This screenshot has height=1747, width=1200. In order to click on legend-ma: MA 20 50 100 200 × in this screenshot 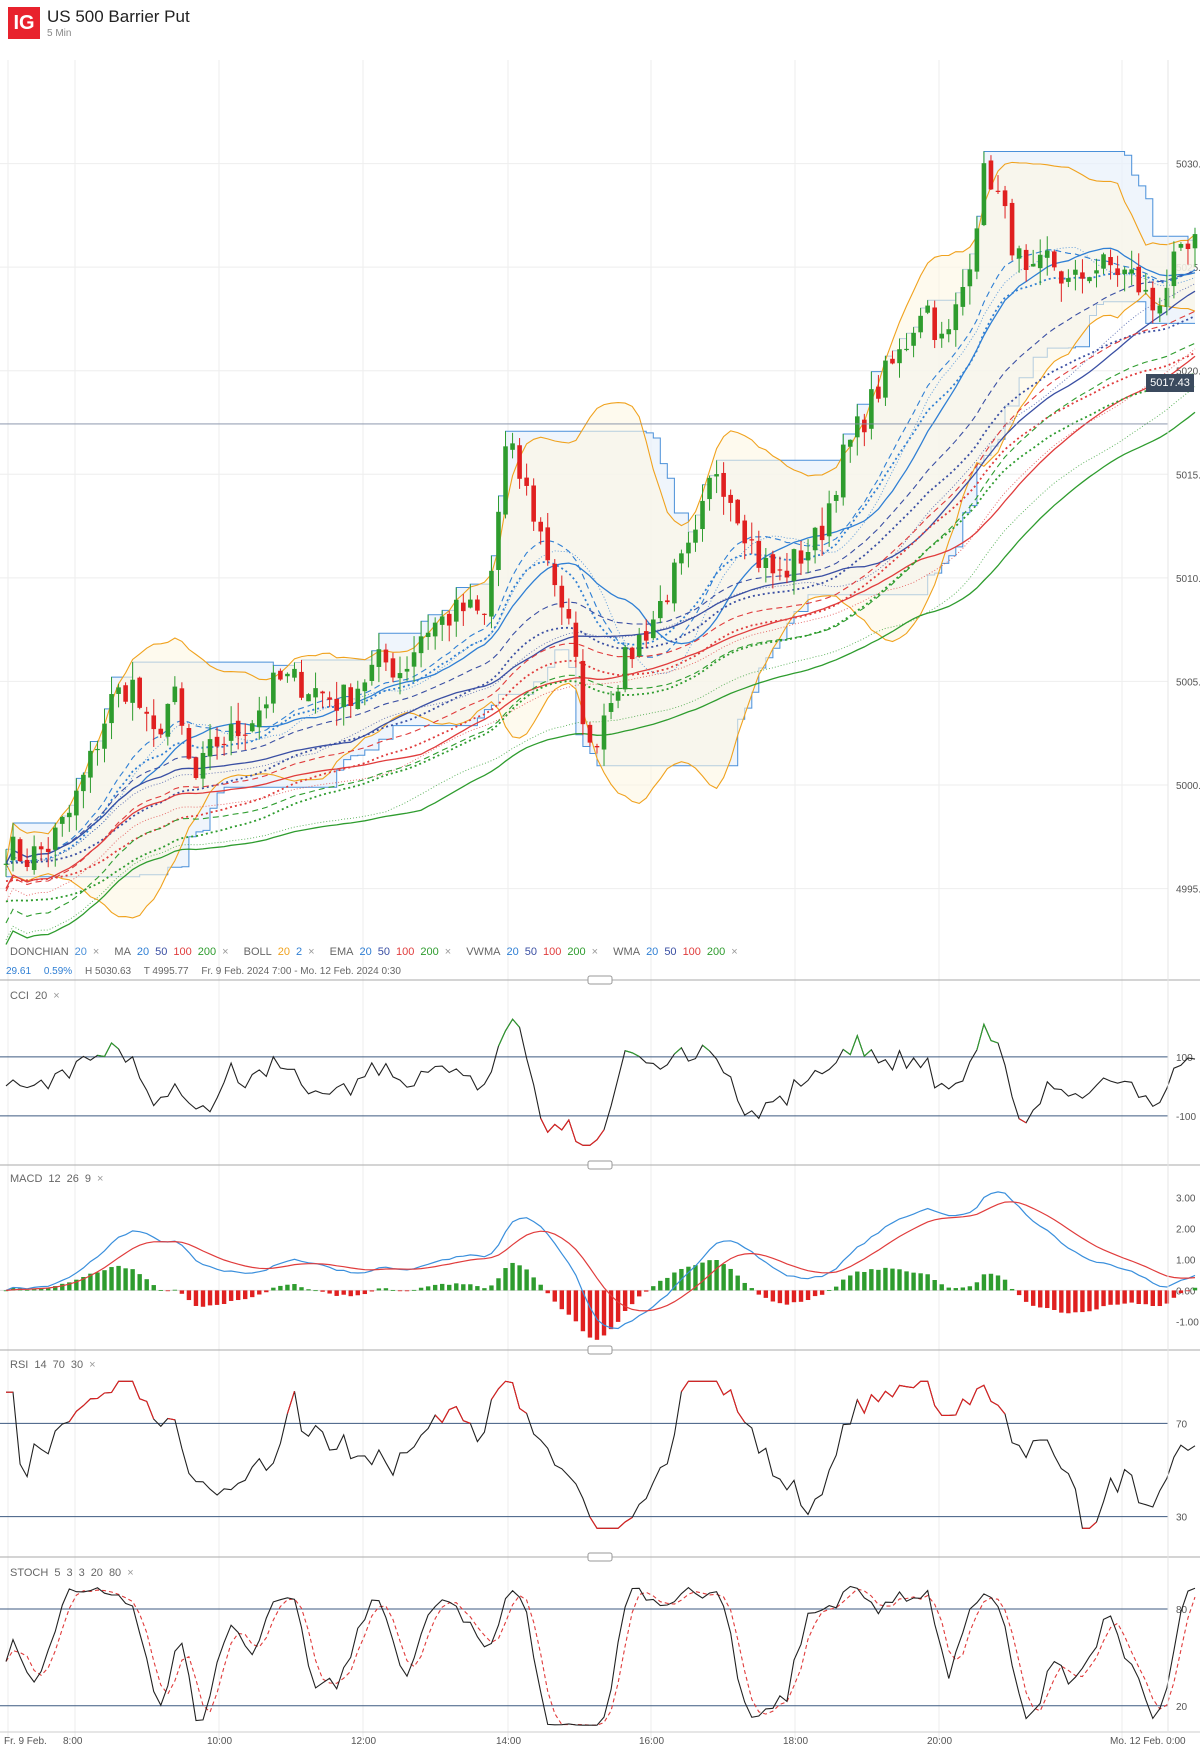, I will do `click(171, 952)`.